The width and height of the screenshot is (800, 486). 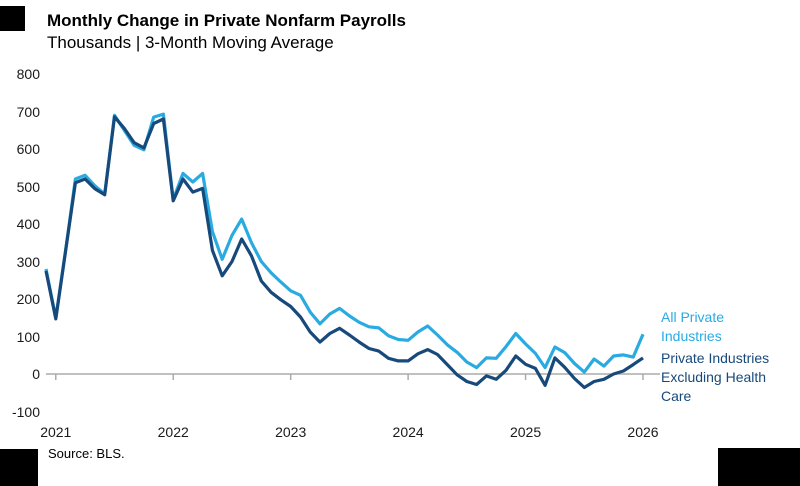 What do you see at coordinates (25, 411) in the screenshot?
I see `y-tick-label--100: -100` at bounding box center [25, 411].